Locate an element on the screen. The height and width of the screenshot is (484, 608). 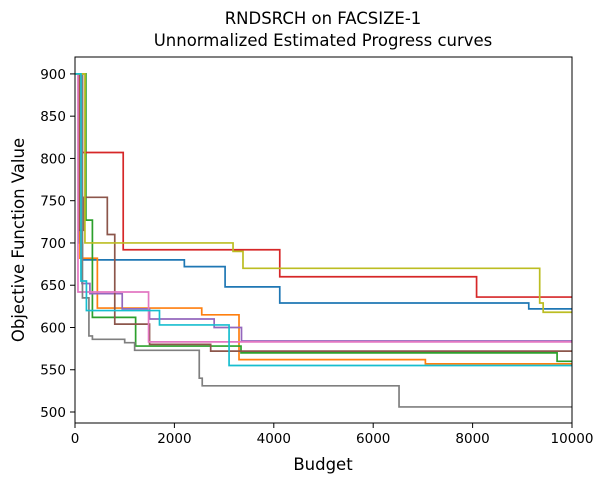
x-tick-label: 0 is located at coordinates (75, 439).